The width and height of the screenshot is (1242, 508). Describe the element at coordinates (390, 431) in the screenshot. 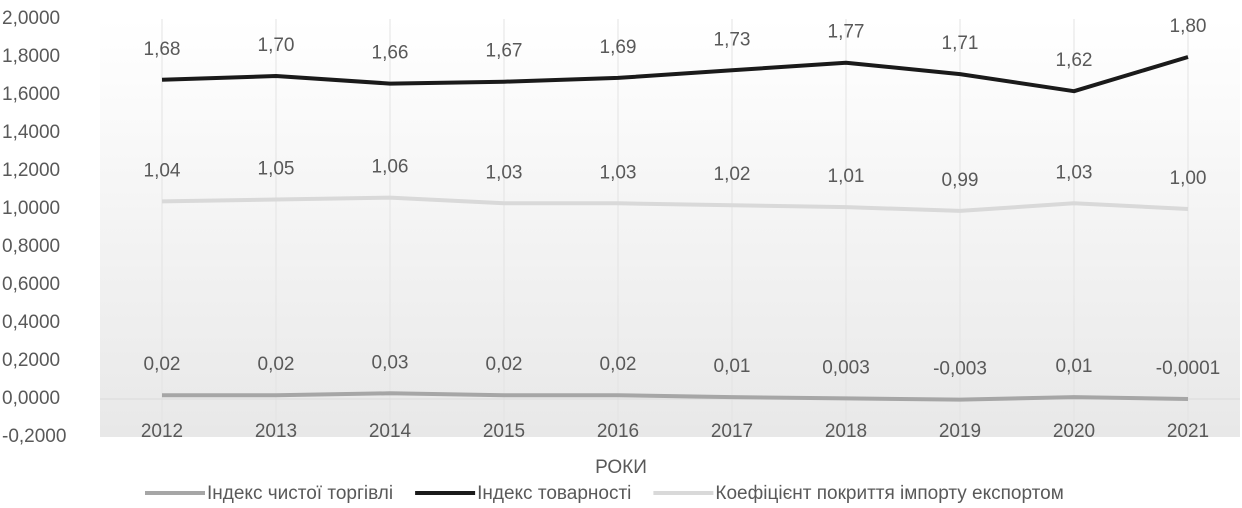

I see `x-tick-label: 2014` at that location.